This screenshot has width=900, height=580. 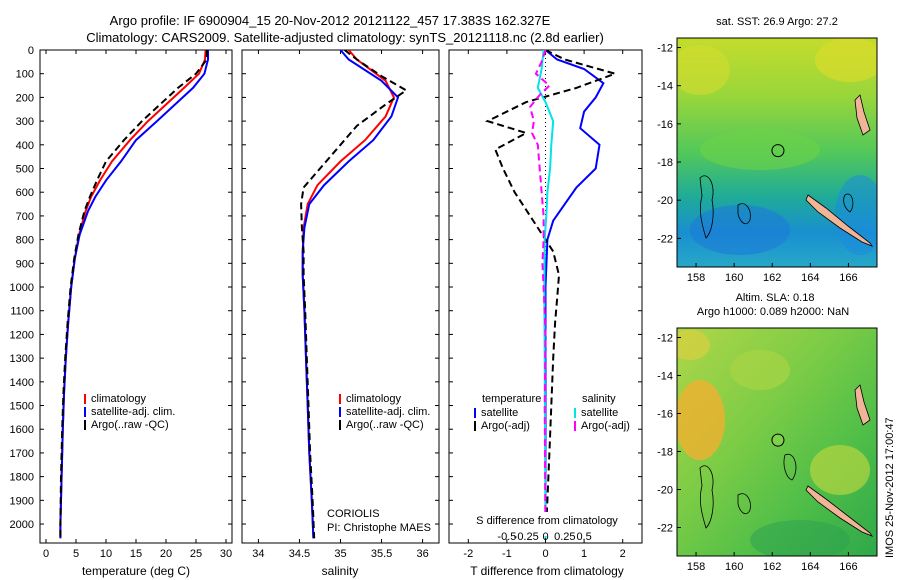 What do you see at coordinates (226, 554) in the screenshot?
I see `x-tick-label: 30` at bounding box center [226, 554].